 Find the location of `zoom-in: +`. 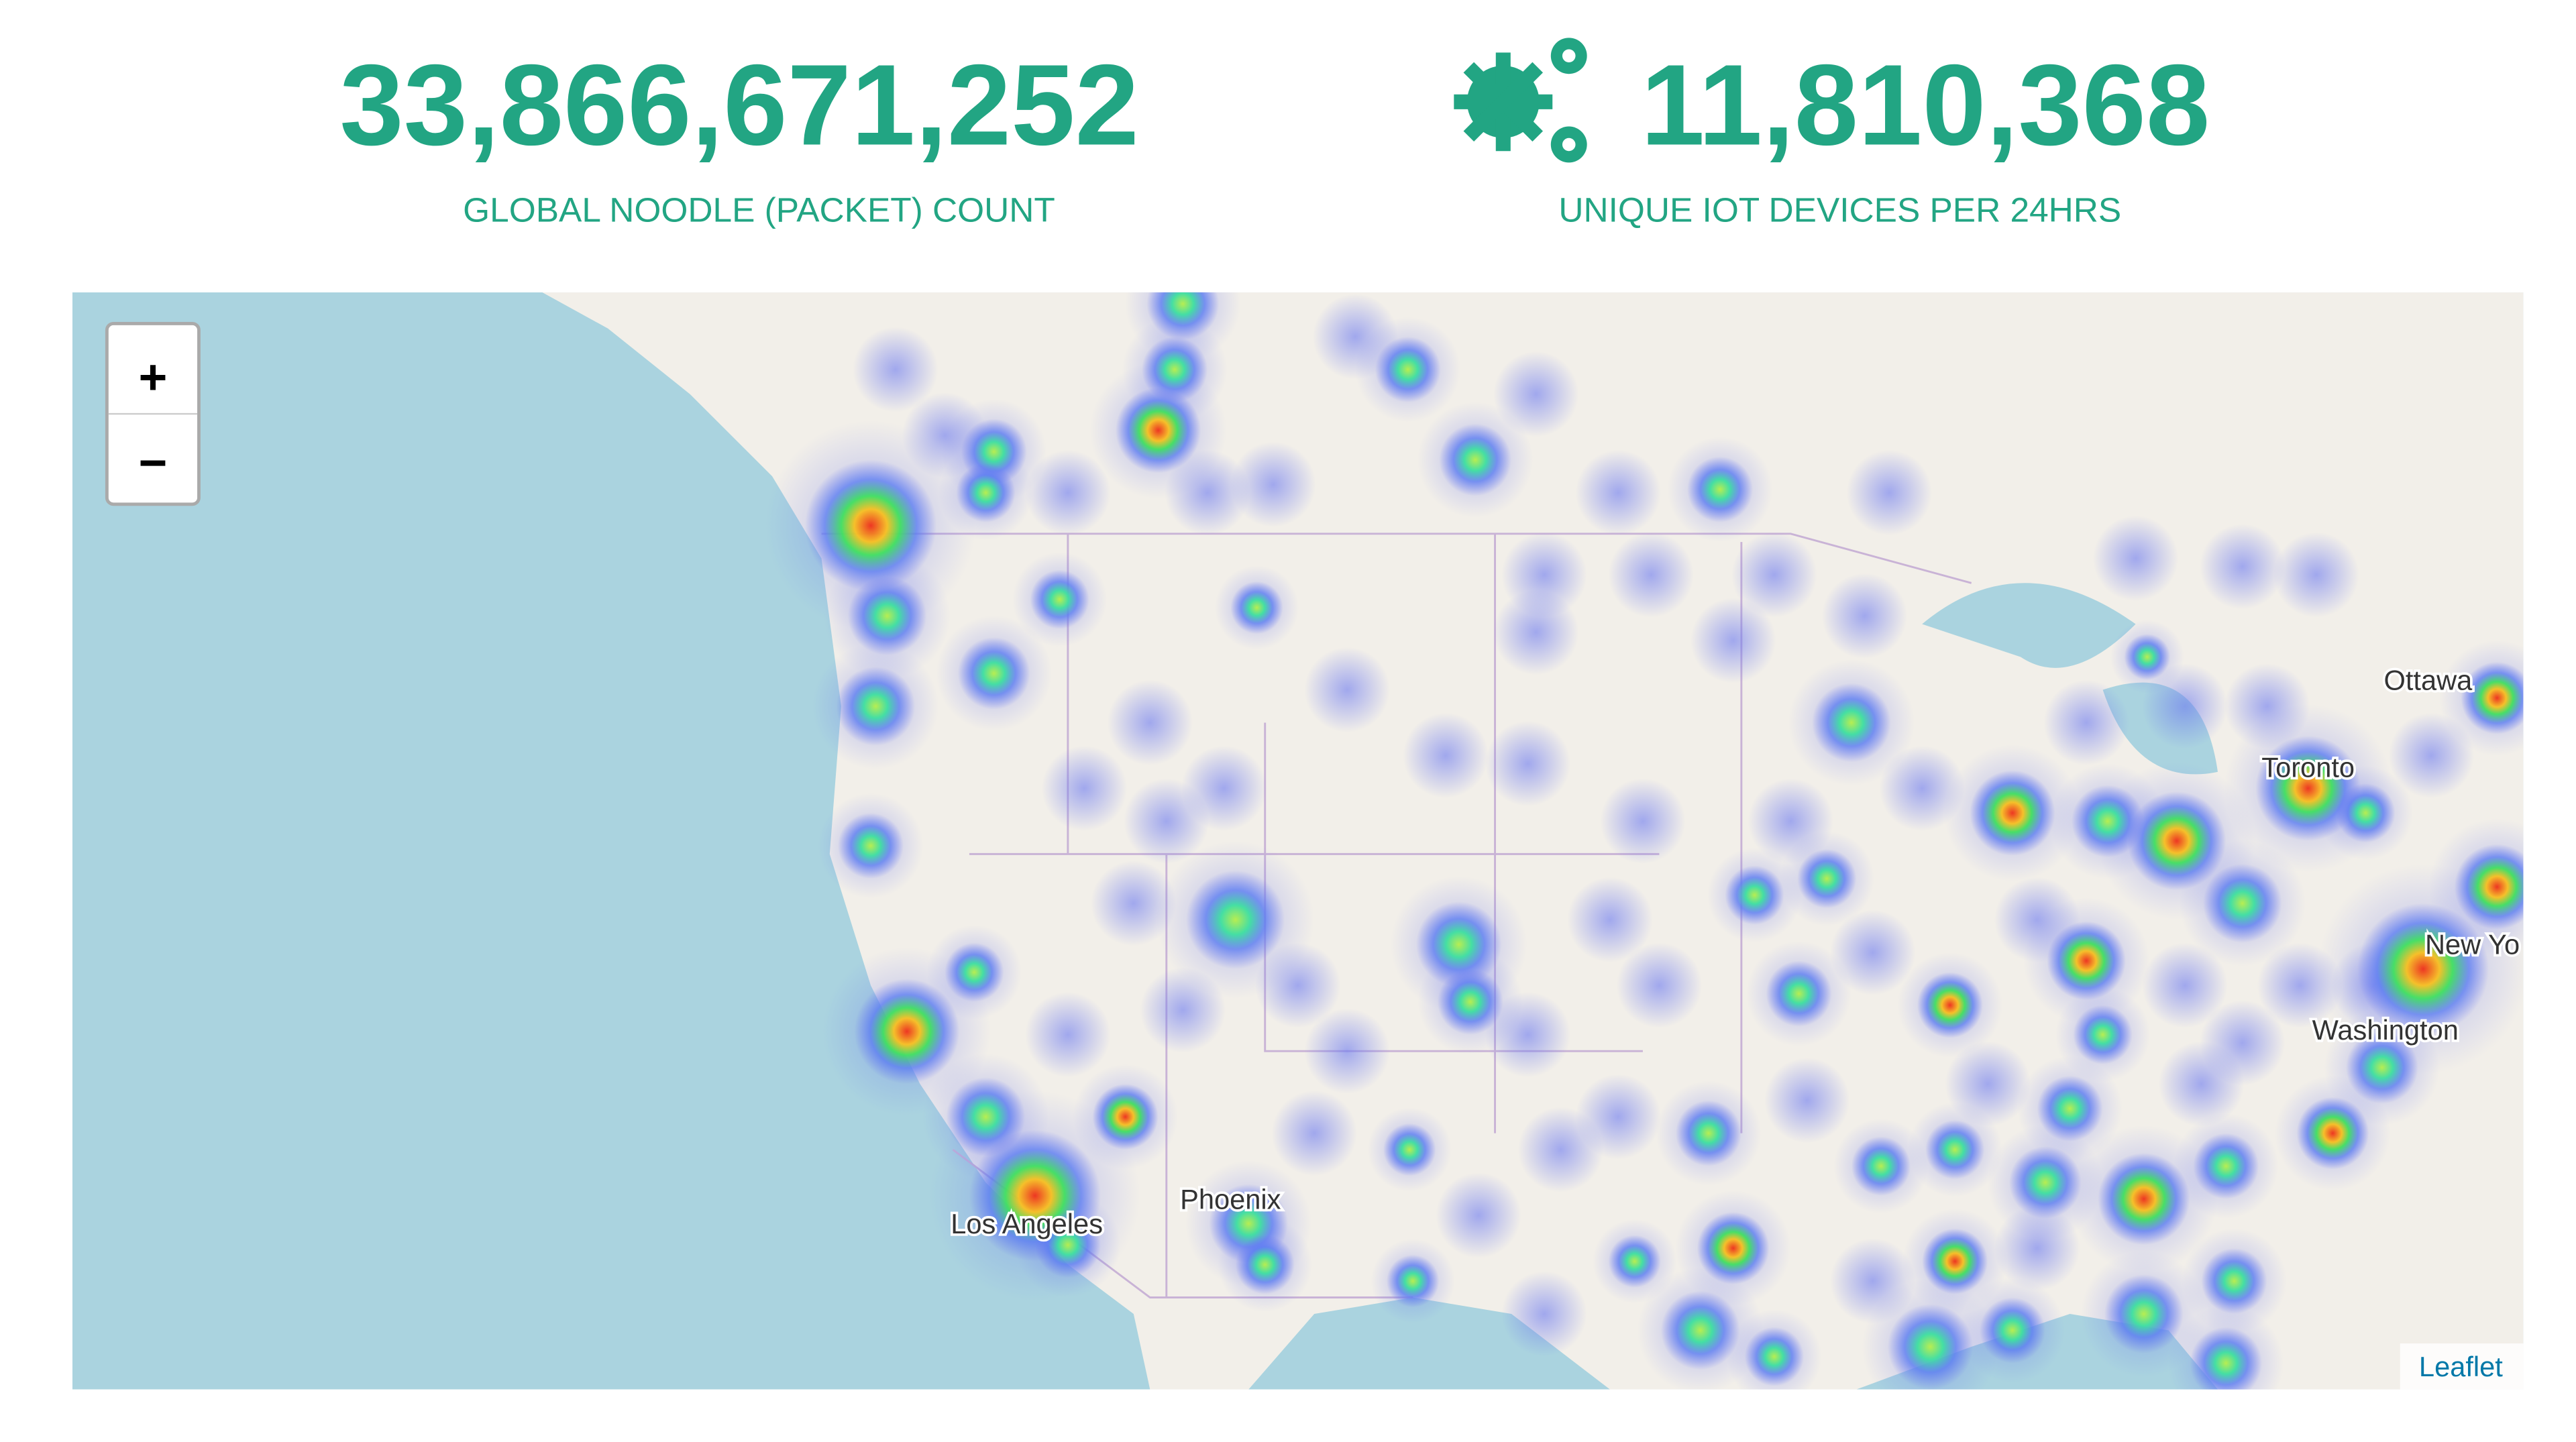

zoom-in: + is located at coordinates (152, 377).